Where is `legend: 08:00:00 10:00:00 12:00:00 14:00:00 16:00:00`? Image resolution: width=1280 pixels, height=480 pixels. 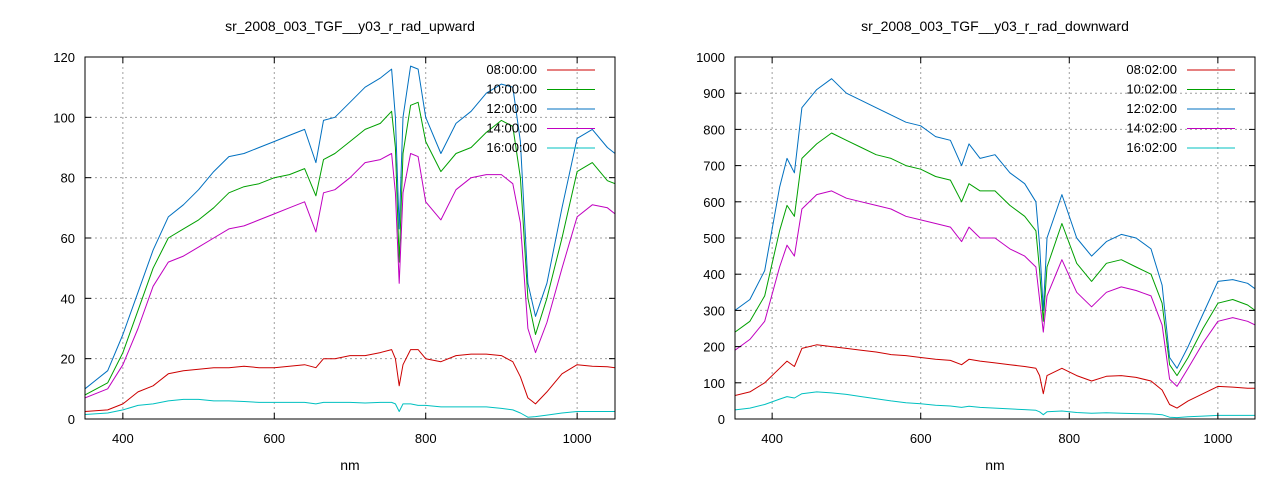
legend: 08:00:00 10:00:00 12:00:00 14:00:00 16:00:00 is located at coordinates (540, 108).